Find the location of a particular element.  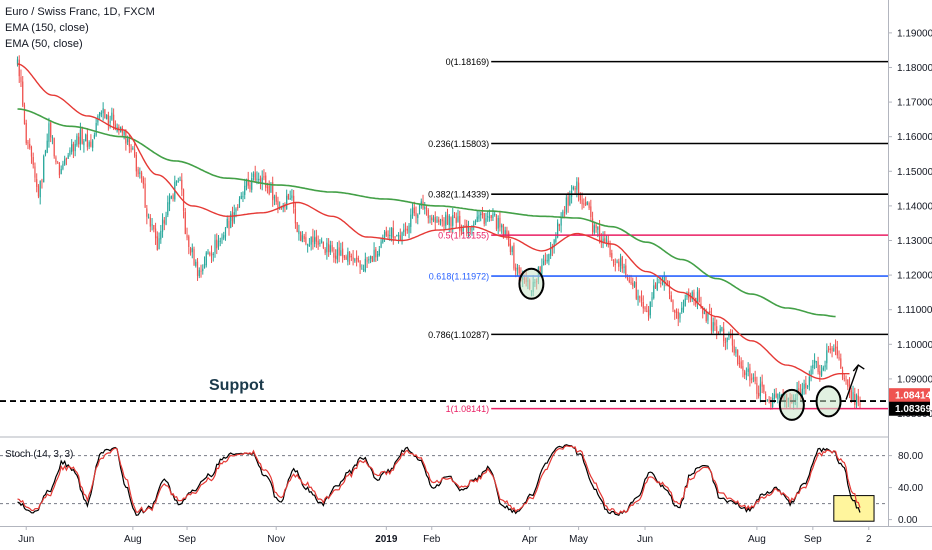

time-tick-label: Jun is located at coordinates (26, 539).